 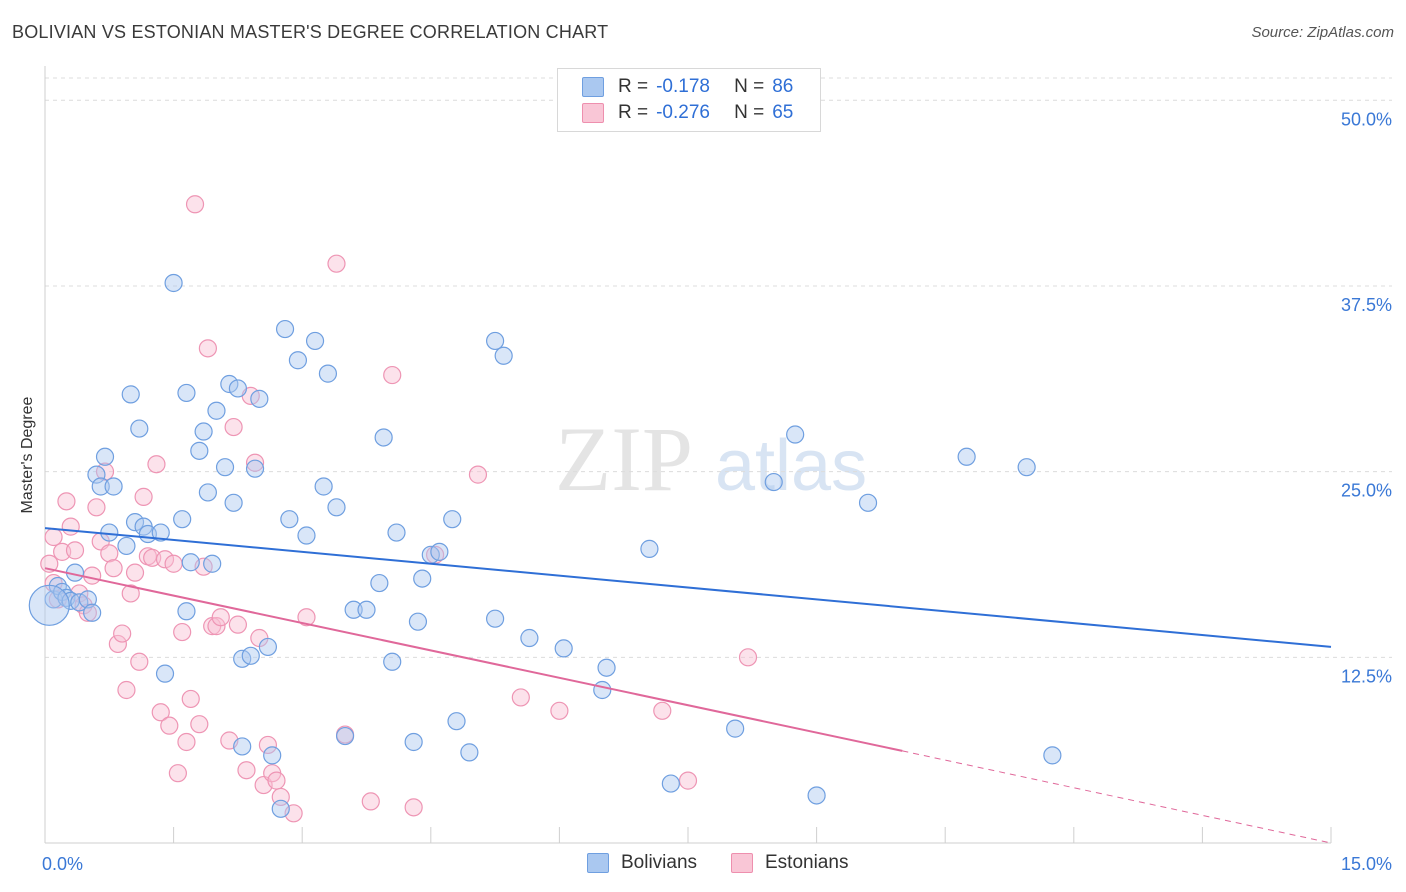 What do you see at coordinates (624, 459) in the screenshot?
I see `watermark-zip: ZIP` at bounding box center [624, 459].